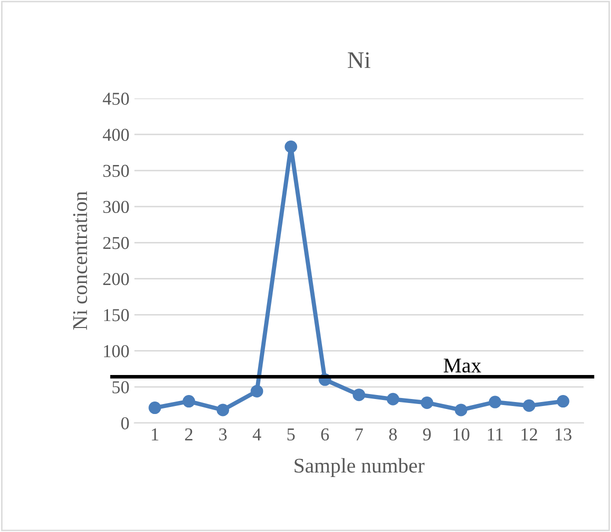 The image size is (611, 532). Describe the element at coordinates (325, 434) in the screenshot. I see `x-tick-label: 6` at that location.